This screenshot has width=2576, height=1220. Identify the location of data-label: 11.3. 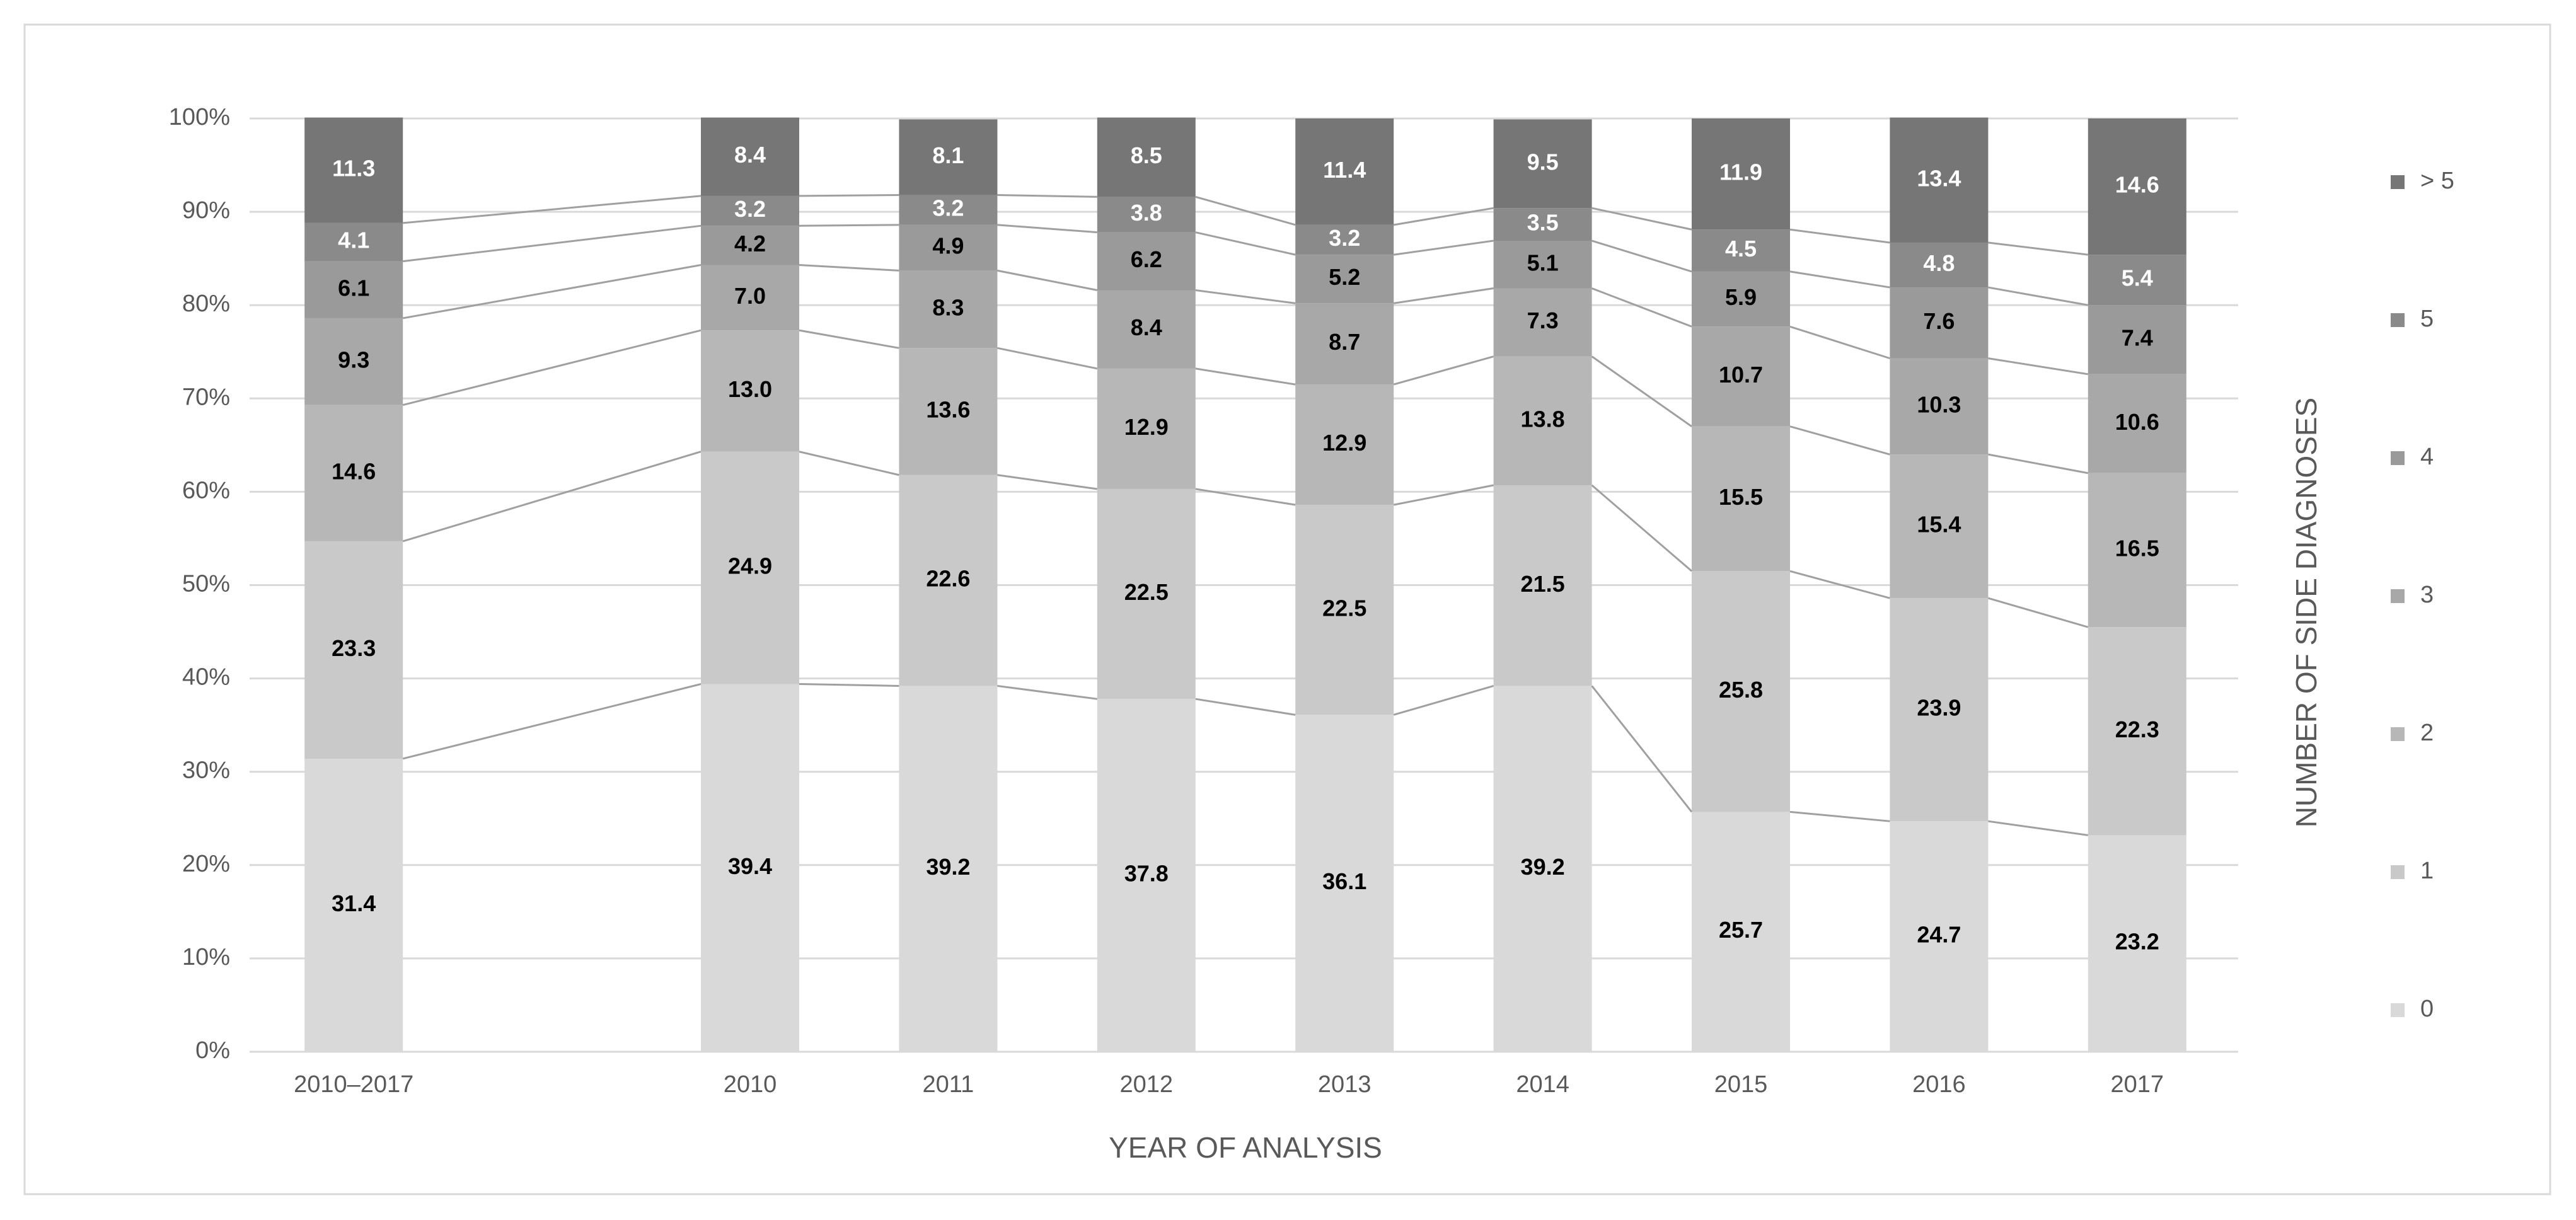
(354, 168).